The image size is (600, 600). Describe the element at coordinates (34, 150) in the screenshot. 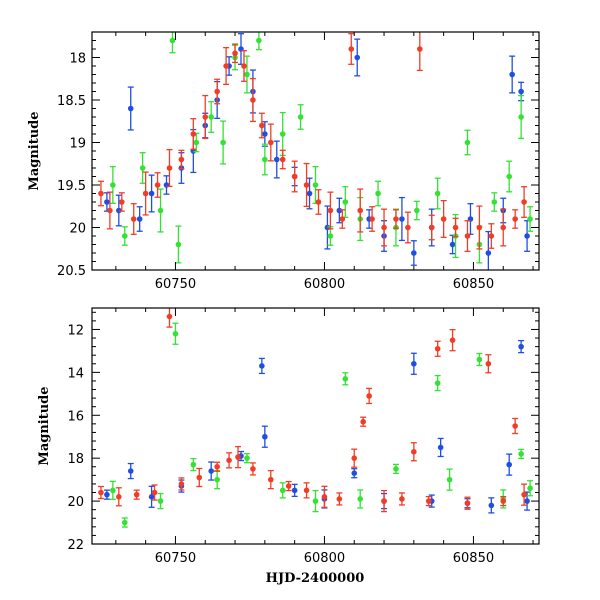

I see `top-ylabel: Magnitude` at that location.